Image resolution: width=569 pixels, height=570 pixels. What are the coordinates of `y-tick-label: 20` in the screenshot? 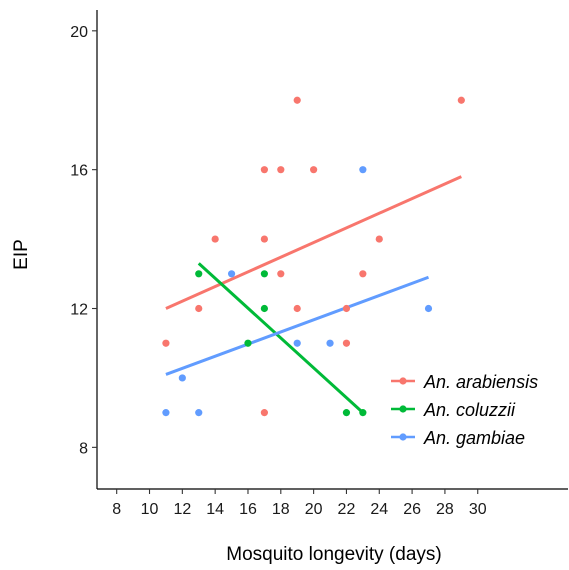 It's located at (79, 32).